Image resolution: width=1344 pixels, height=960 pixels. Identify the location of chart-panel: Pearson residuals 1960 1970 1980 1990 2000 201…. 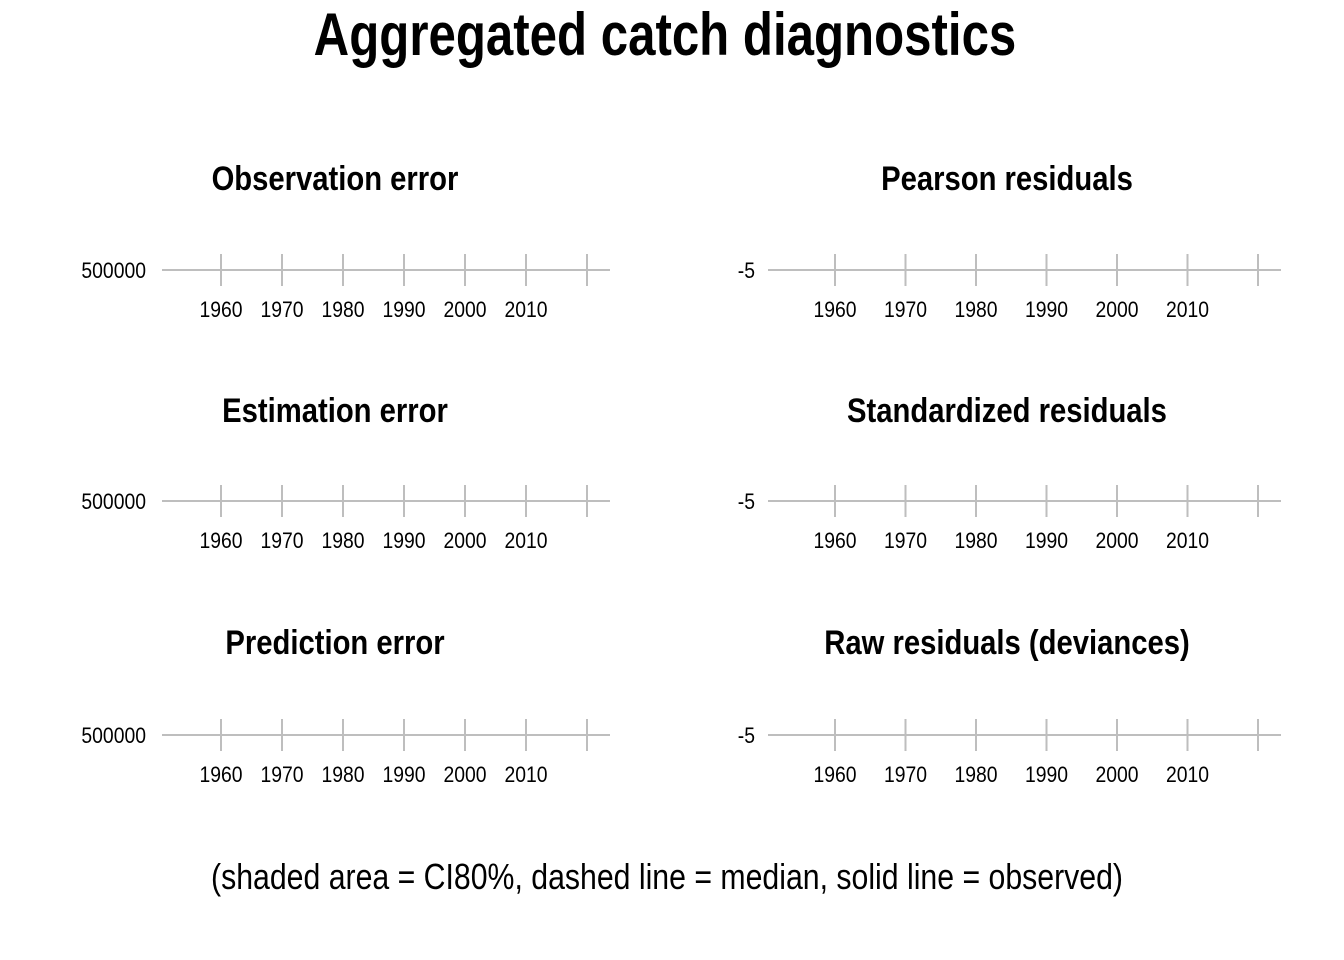
(1009, 240).